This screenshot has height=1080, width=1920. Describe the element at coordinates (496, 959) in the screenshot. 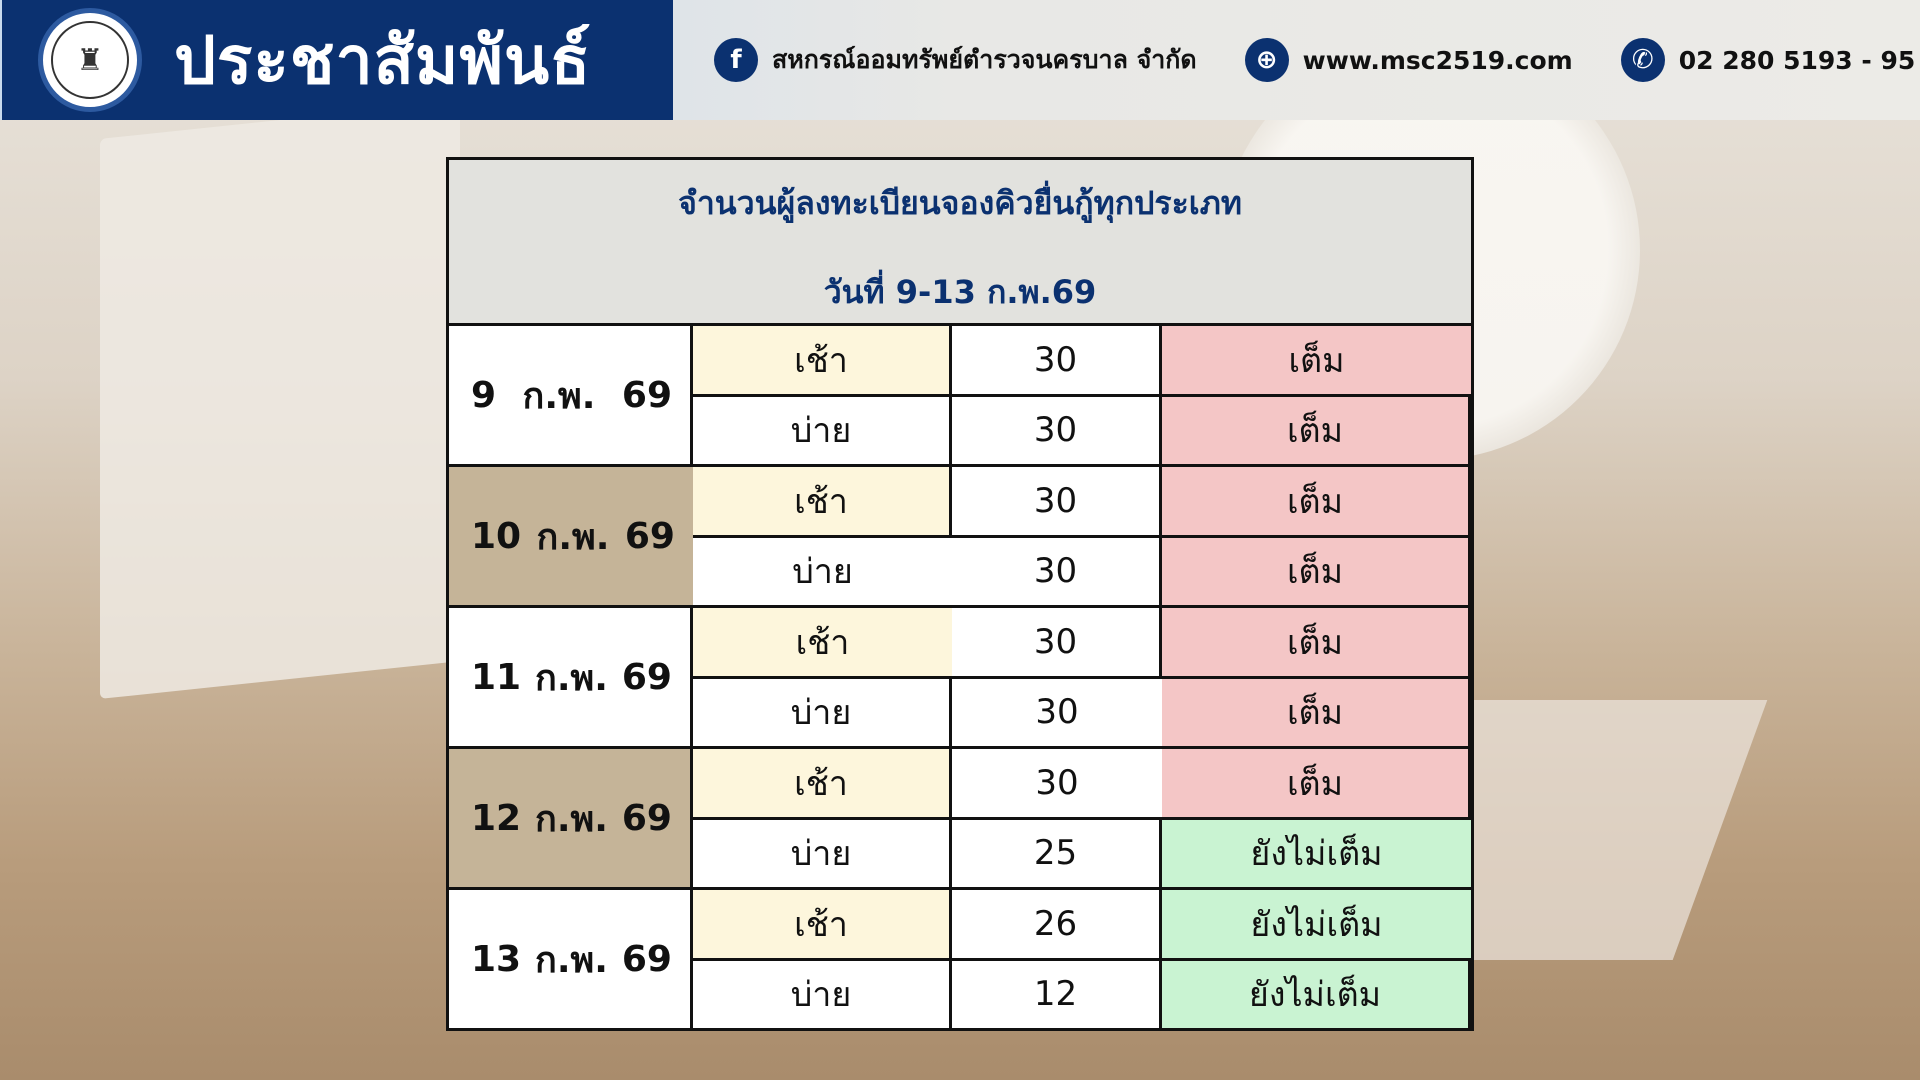

I see `date-day: 13` at that location.